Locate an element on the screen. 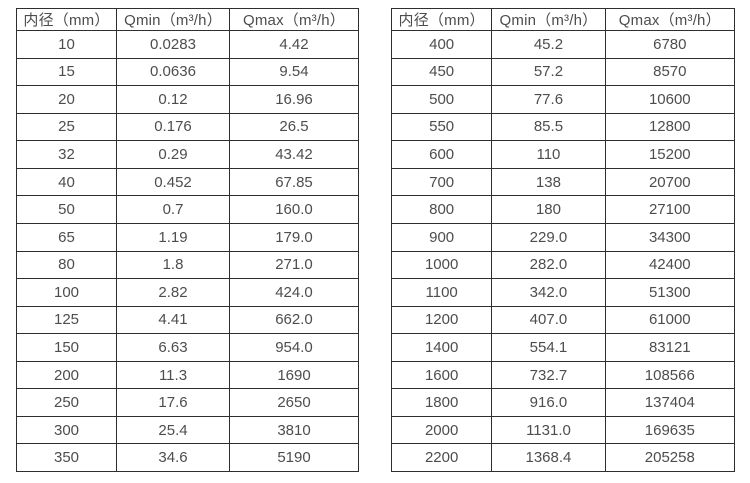 This screenshot has height=483, width=750. cell-qmax: 4.42 is located at coordinates (294, 44).